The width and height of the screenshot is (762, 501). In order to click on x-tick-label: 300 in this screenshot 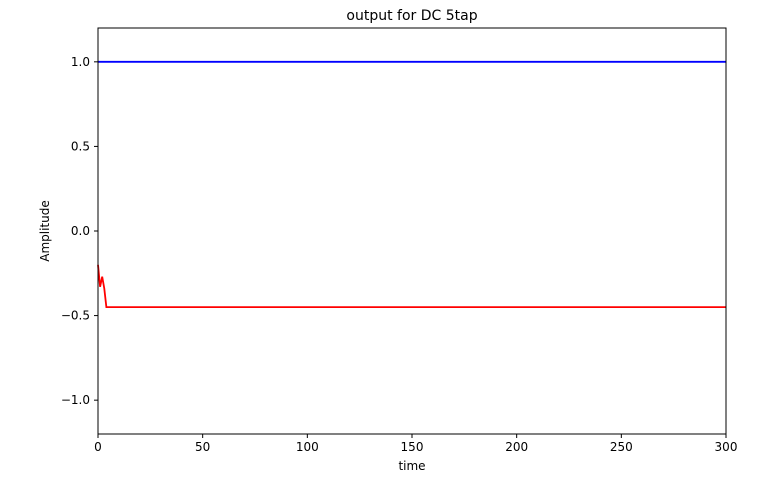, I will do `click(726, 447)`.